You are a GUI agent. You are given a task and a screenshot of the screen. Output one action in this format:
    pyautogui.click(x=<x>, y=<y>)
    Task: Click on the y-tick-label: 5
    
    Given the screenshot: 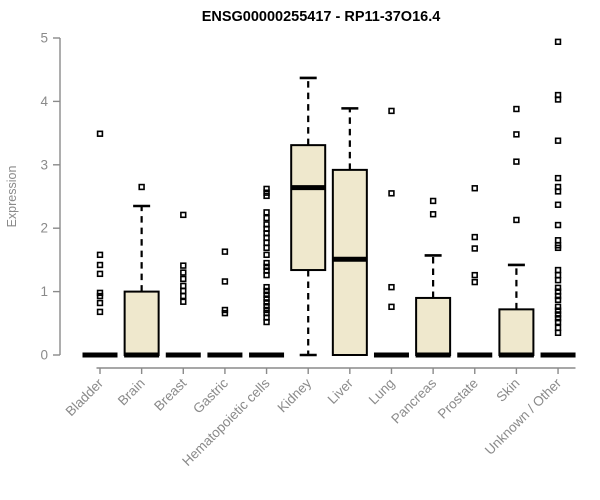 What is the action you would take?
    pyautogui.click(x=44, y=38)
    